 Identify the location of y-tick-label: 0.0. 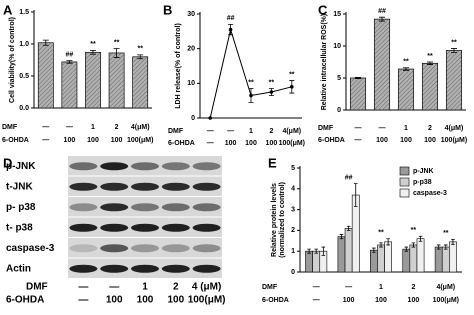
(24, 108).